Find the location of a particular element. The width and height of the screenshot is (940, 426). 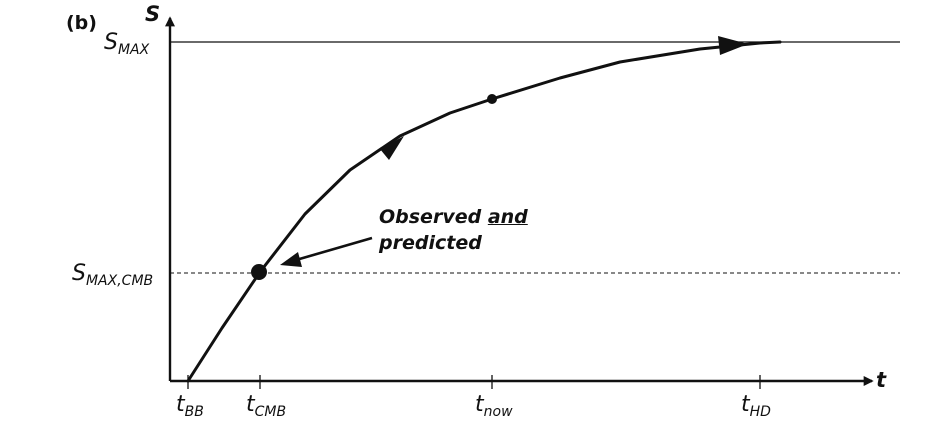

smax-cmb-label-subscript: MAX,CMB is located at coordinates (119, 281).